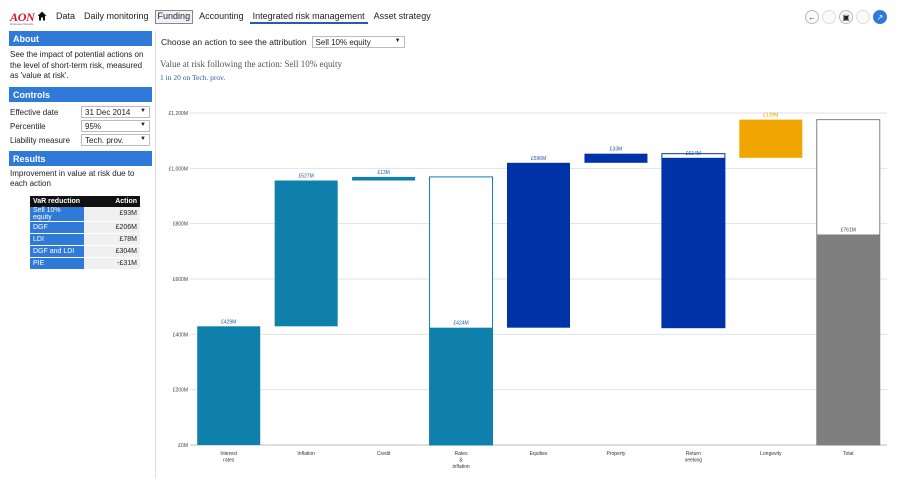 The image size is (901, 483). Describe the element at coordinates (308, 17) in the screenshot. I see `nav-integrated-risk-management: Integrated risk management` at that location.